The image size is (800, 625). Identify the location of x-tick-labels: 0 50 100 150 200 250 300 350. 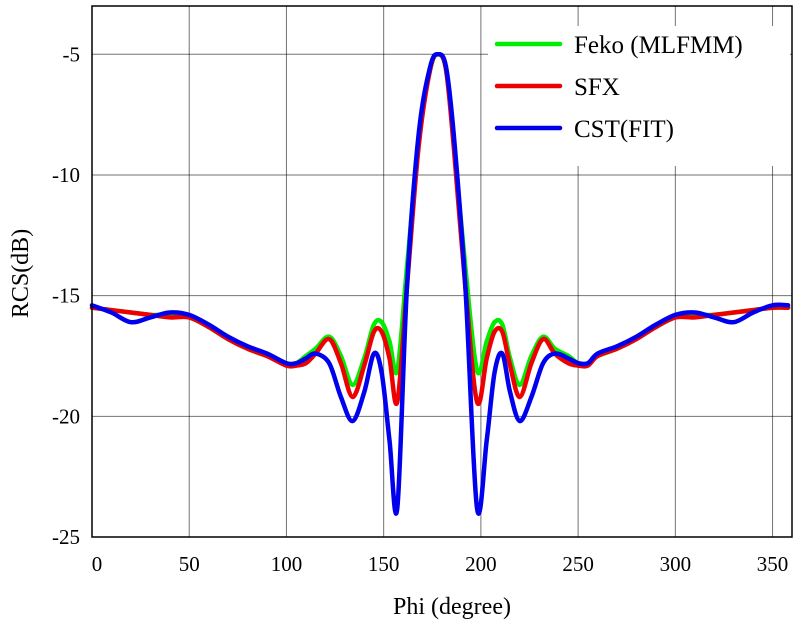
(440, 564).